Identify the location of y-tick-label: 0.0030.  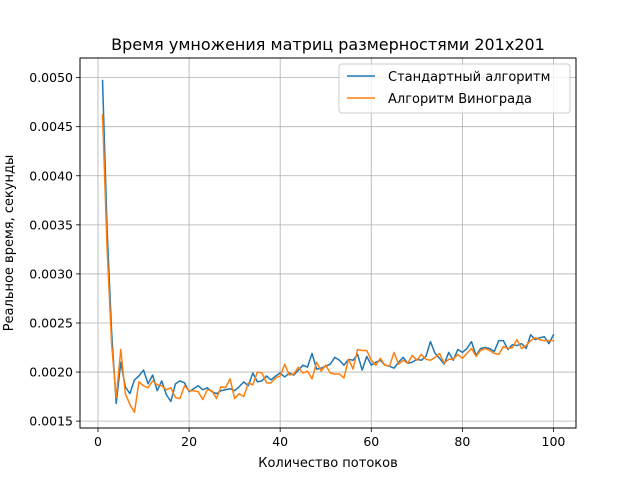
(51, 273).